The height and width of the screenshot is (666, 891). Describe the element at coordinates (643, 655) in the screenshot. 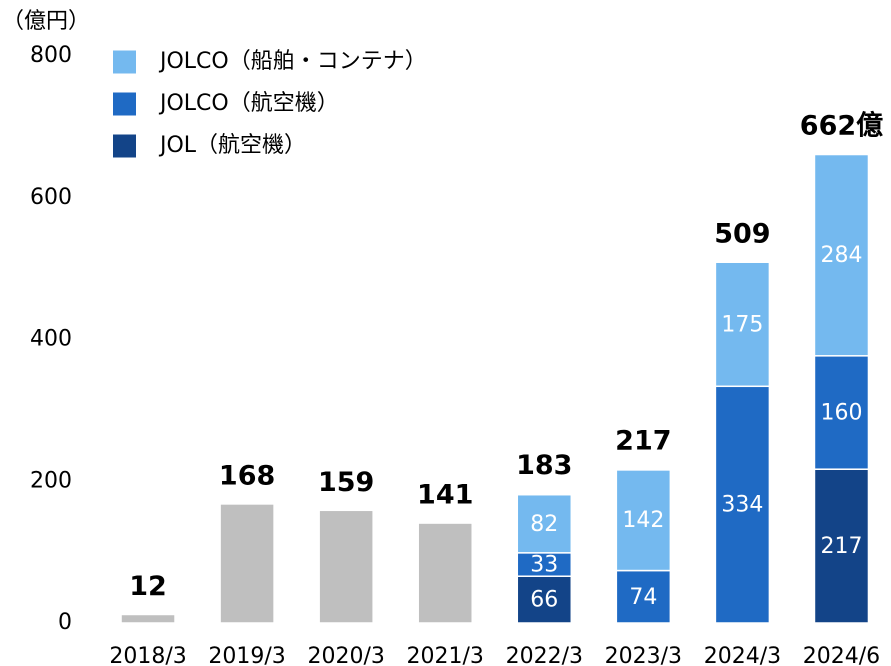

I see `x-tick-label: 2023/3` at that location.